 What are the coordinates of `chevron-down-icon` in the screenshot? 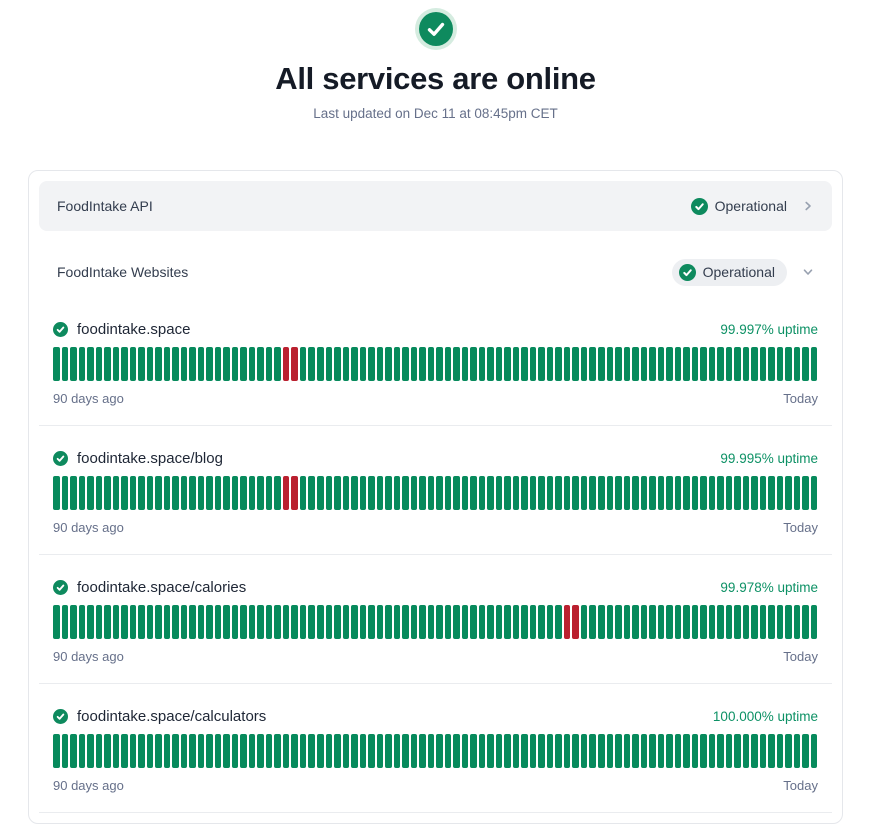 It's located at (808, 272).